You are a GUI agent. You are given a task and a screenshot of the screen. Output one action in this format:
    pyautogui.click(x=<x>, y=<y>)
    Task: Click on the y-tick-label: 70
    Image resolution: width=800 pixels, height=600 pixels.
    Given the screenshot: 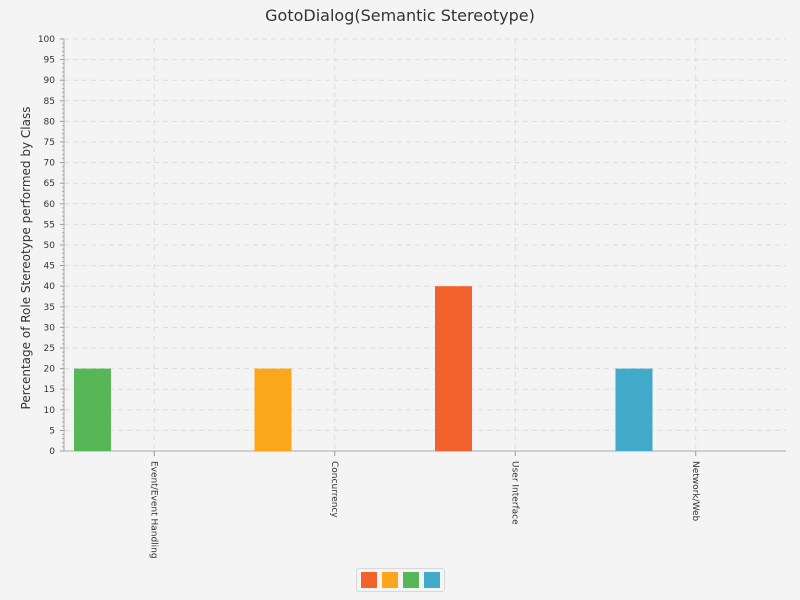 What is the action you would take?
    pyautogui.click(x=50, y=164)
    